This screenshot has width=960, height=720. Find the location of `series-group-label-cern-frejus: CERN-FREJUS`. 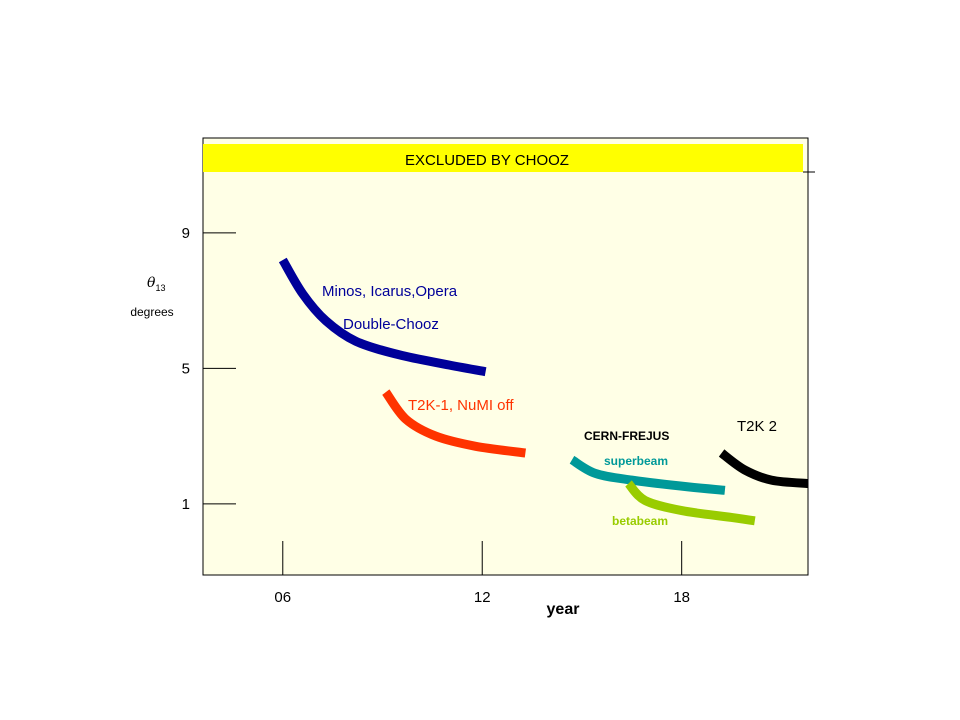

series-group-label-cern-frejus: CERN-FREJUS is located at coordinates (626, 436).